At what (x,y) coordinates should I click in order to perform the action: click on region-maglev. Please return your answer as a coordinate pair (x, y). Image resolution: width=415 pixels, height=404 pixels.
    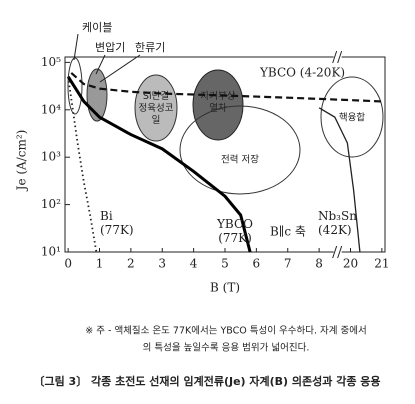
    Looking at the image, I should click on (218, 105).